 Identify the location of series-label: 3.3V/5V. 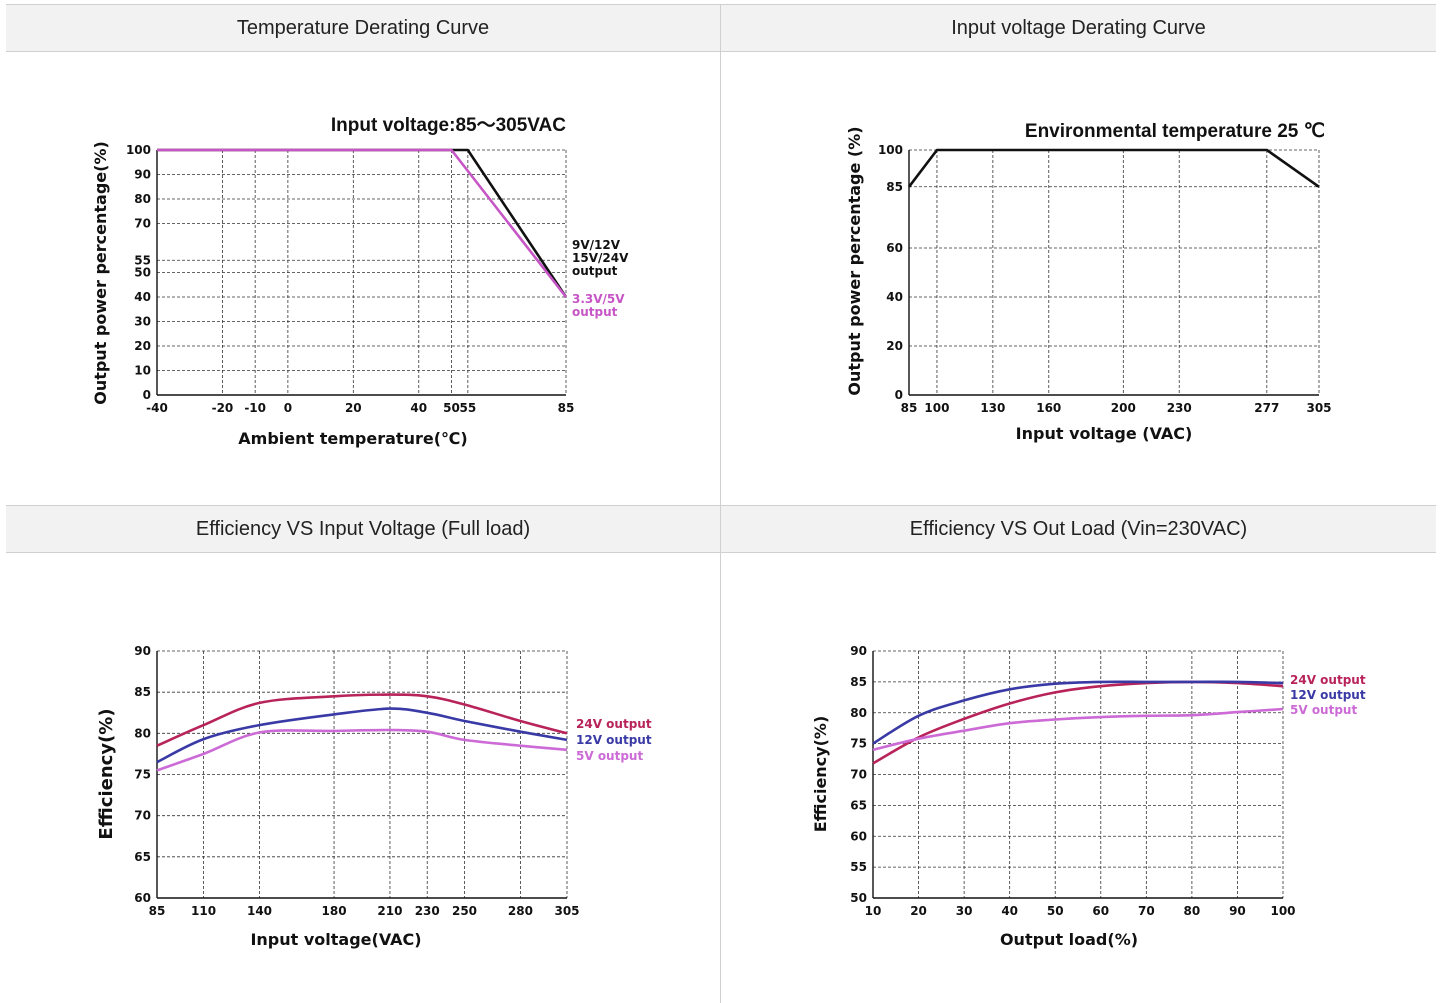
(598, 299).